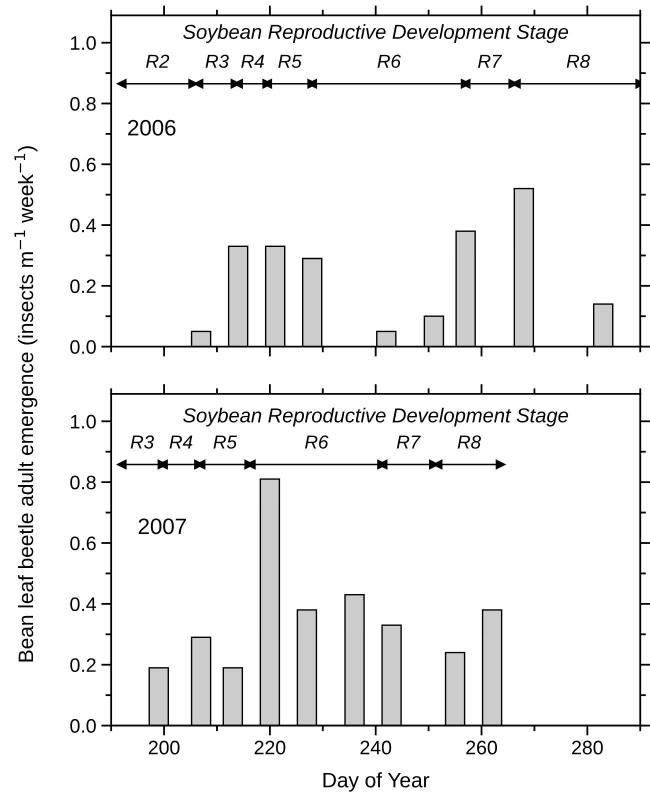 This screenshot has height=808, width=650. I want to click on annotation: 2007, so click(162, 526).